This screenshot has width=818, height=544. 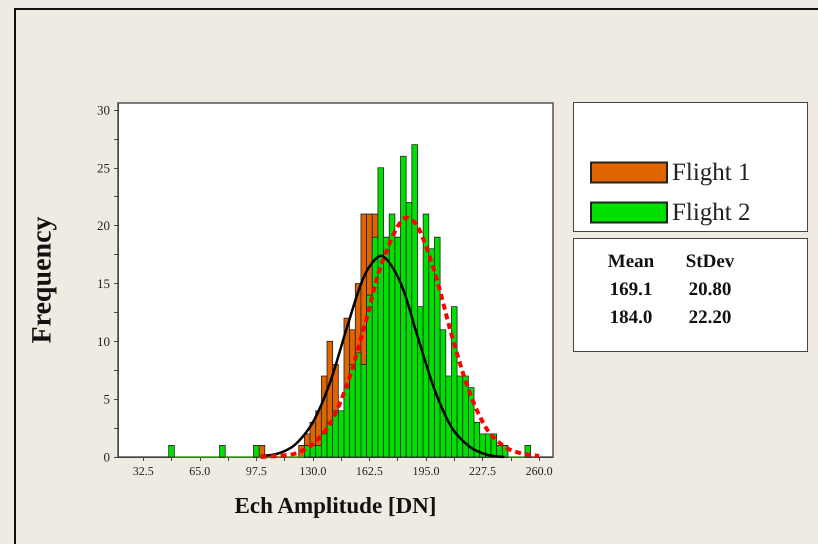 I want to click on x-tick-label: 97.5, so click(x=256, y=471).